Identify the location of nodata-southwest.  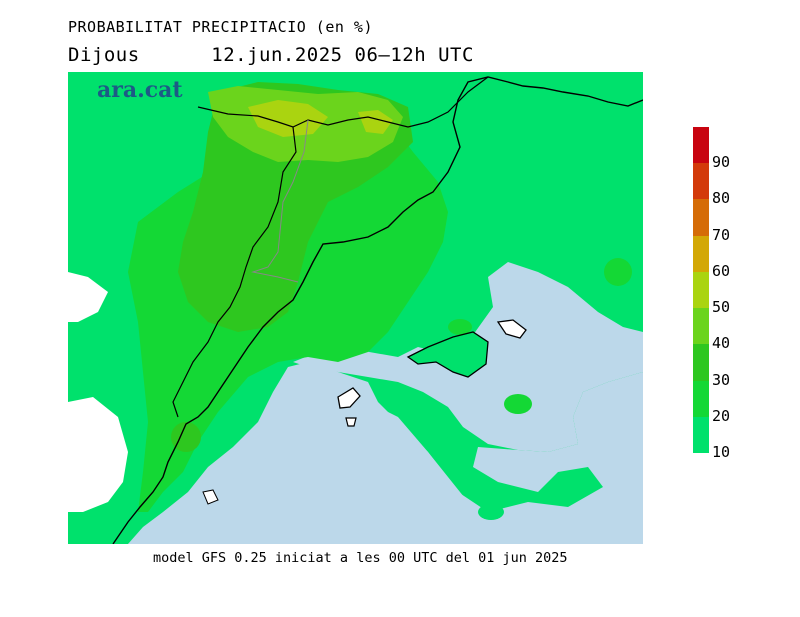
(98, 454).